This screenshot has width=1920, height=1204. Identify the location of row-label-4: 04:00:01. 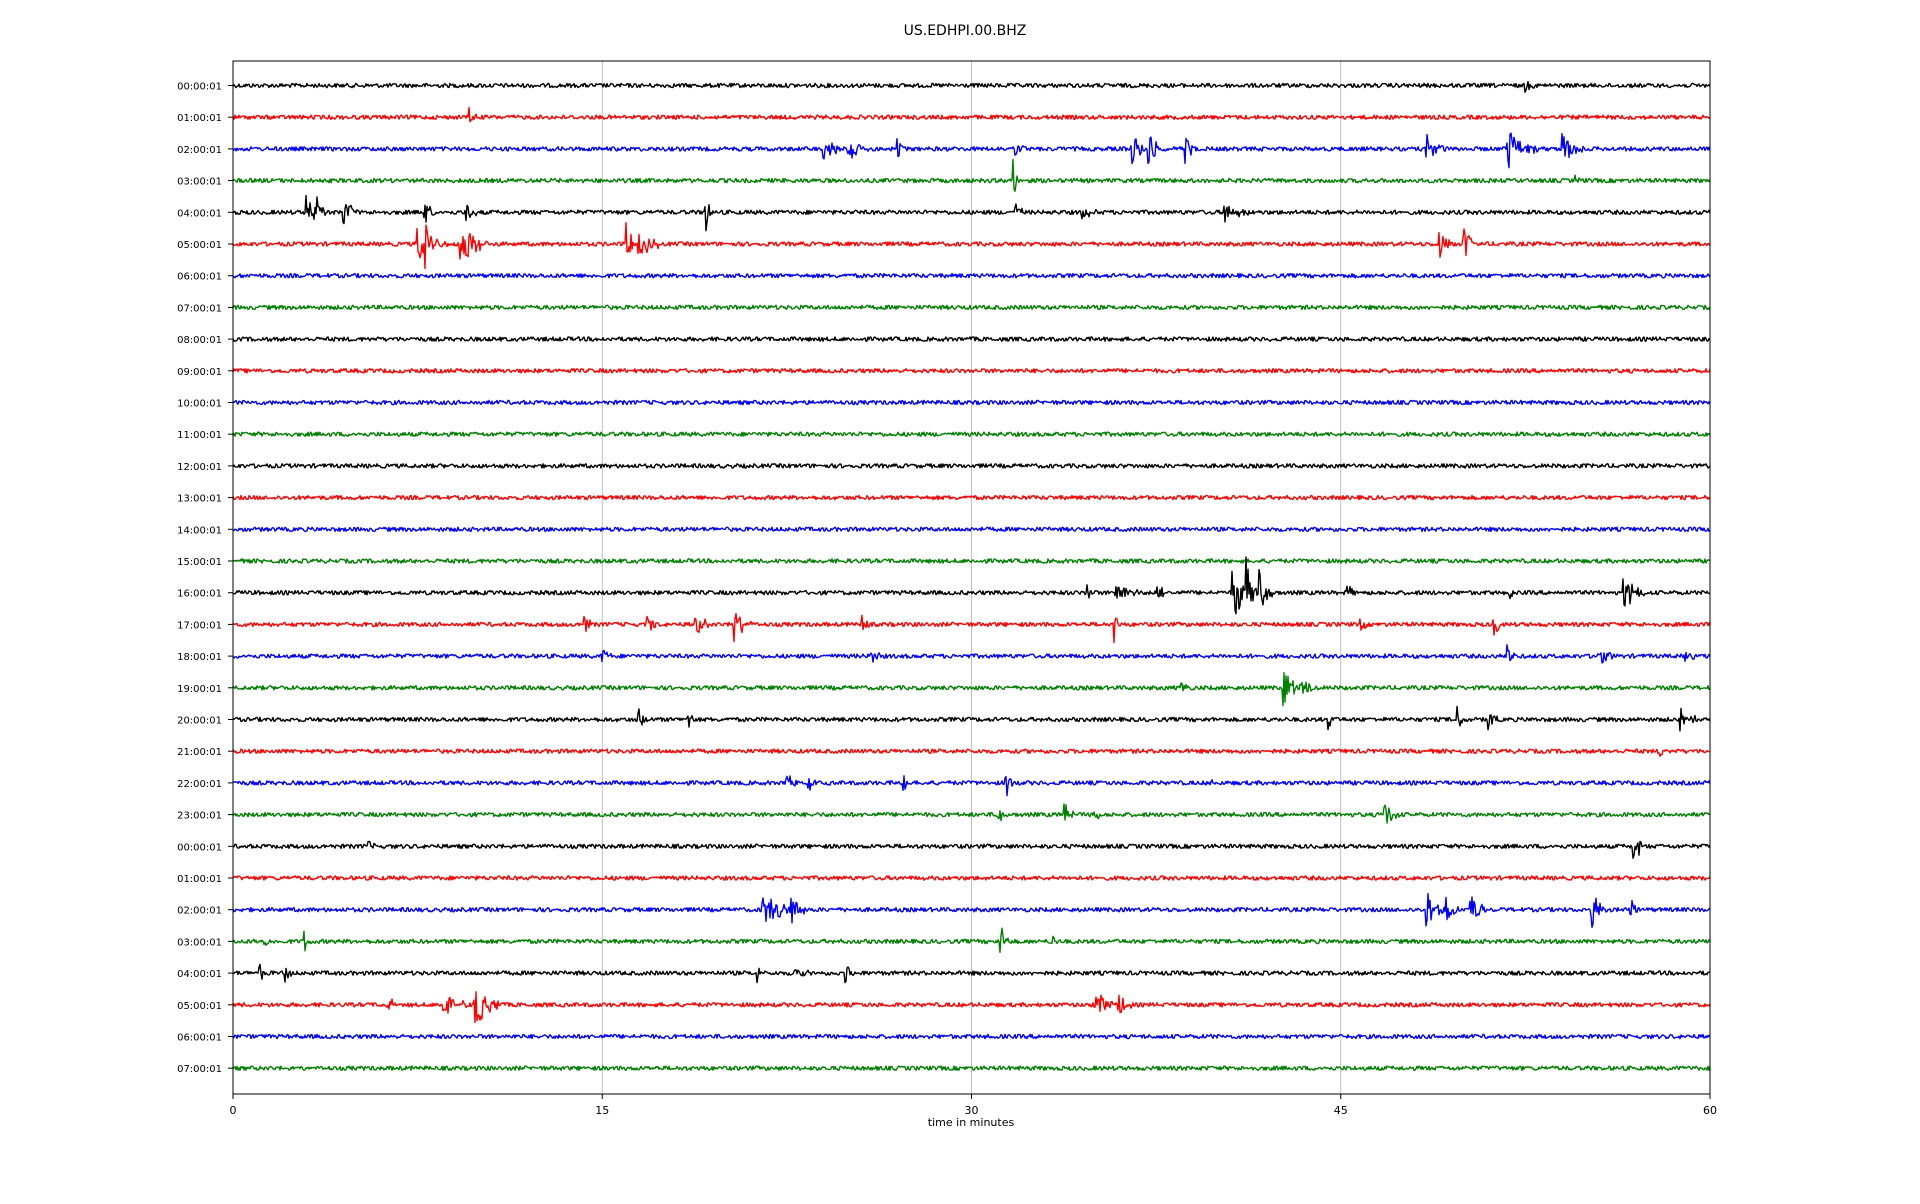
(199, 213).